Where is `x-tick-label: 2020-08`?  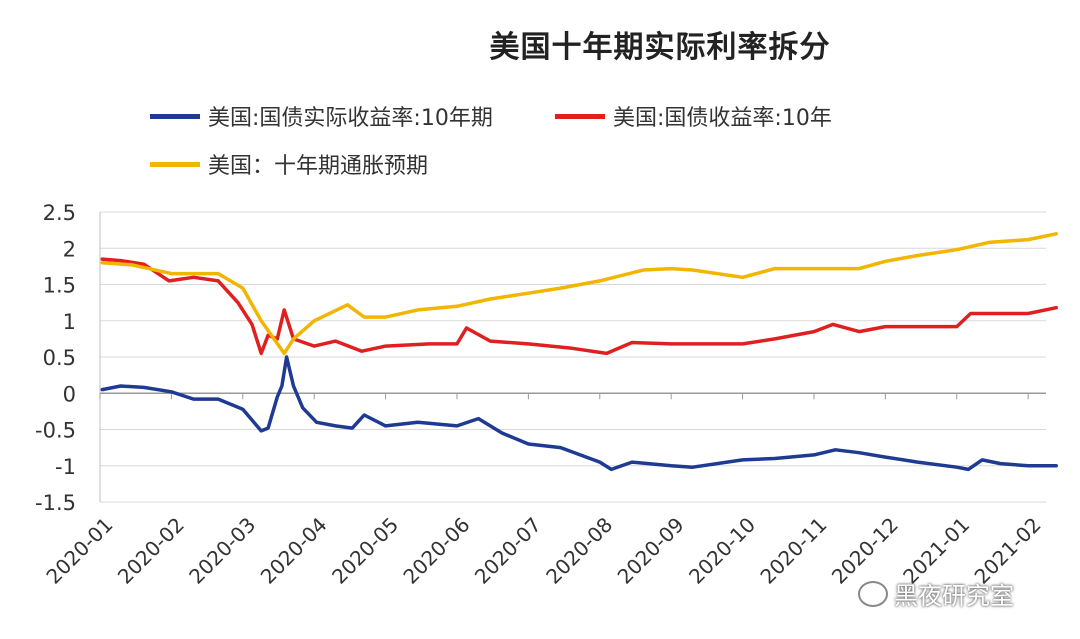 x-tick-label: 2020-08 is located at coordinates (579, 551).